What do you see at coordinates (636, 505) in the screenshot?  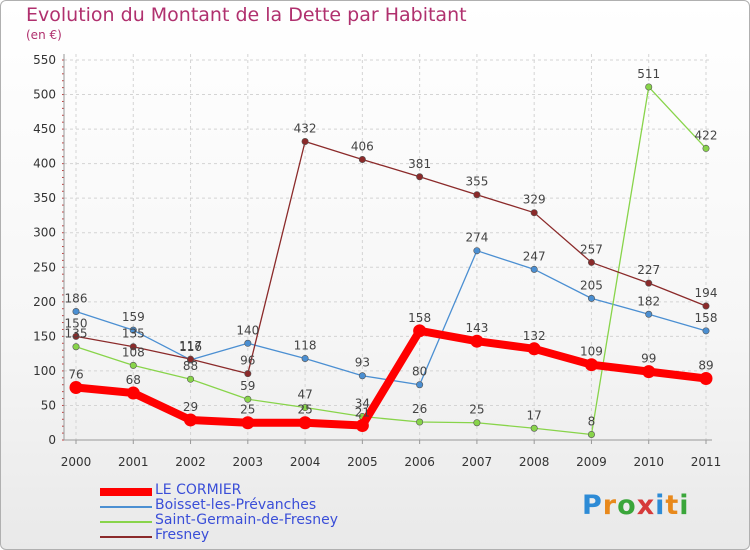 I see `proxiti-logo: Proxiti` at bounding box center [636, 505].